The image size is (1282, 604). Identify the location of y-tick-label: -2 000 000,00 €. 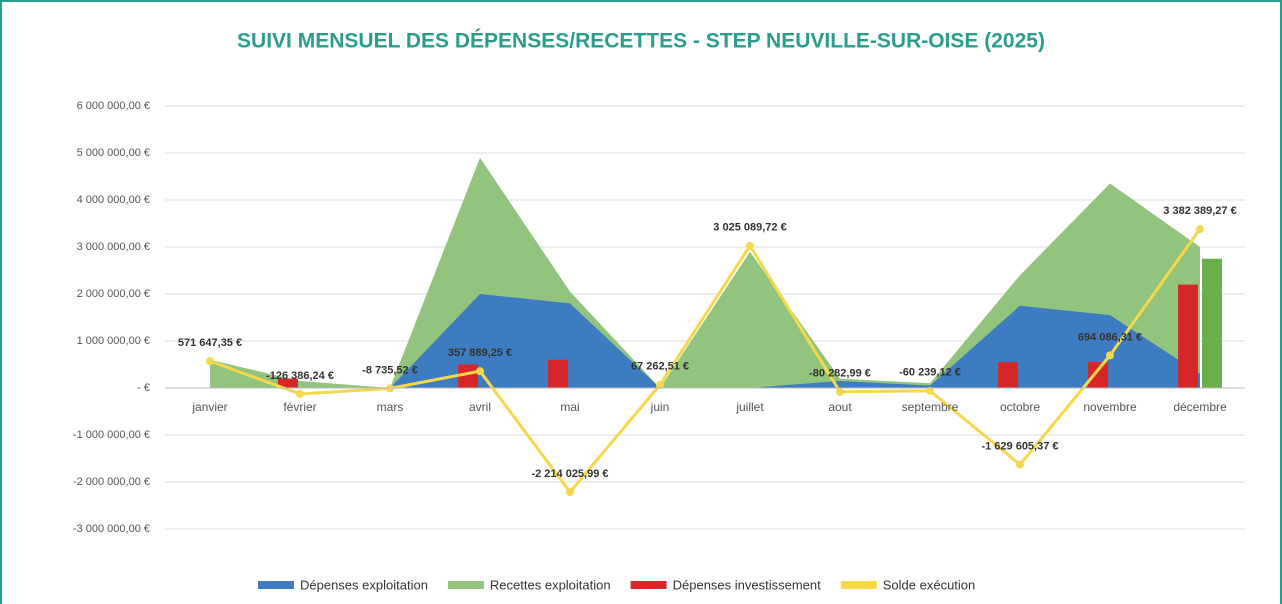
(111, 482).